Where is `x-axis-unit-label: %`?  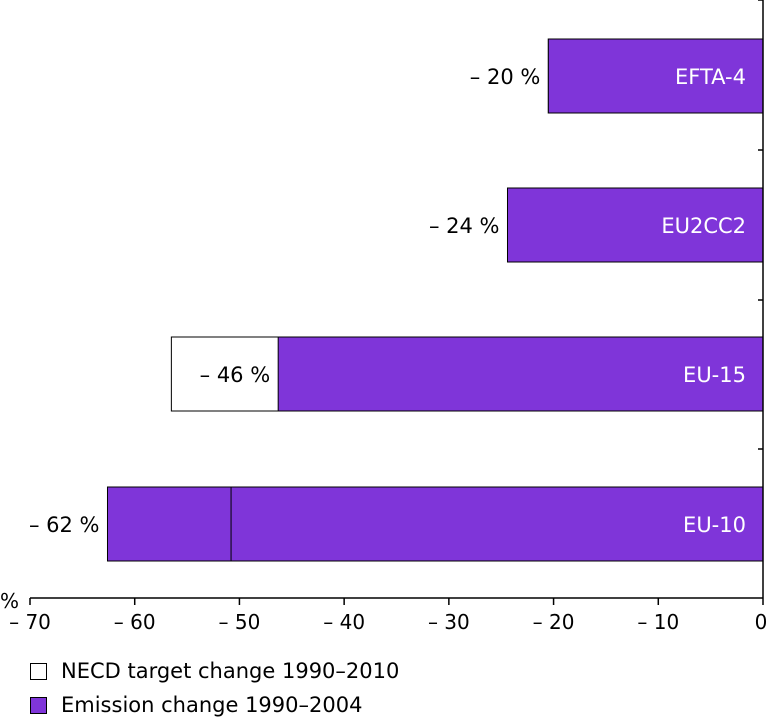
x-axis-unit-label: % is located at coordinates (9, 601).